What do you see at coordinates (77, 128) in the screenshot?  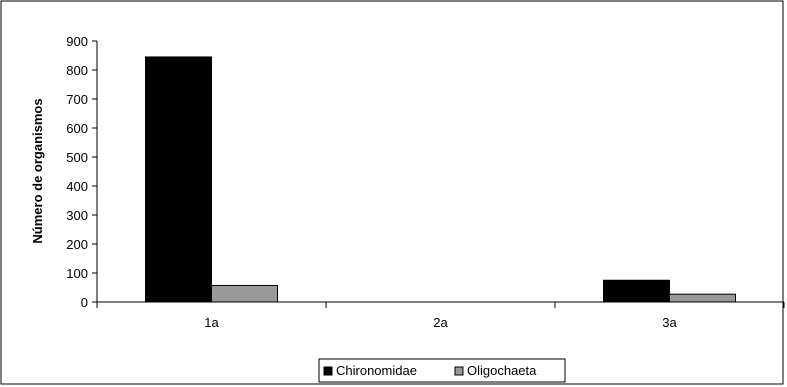 I see `y-tick-label: 600` at bounding box center [77, 128].